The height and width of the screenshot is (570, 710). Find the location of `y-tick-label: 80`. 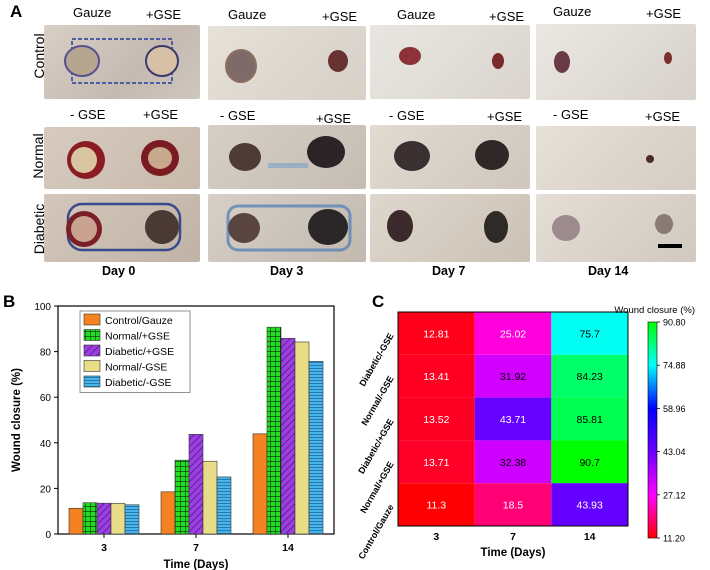

y-tick-label: 80 is located at coordinates (46, 353).